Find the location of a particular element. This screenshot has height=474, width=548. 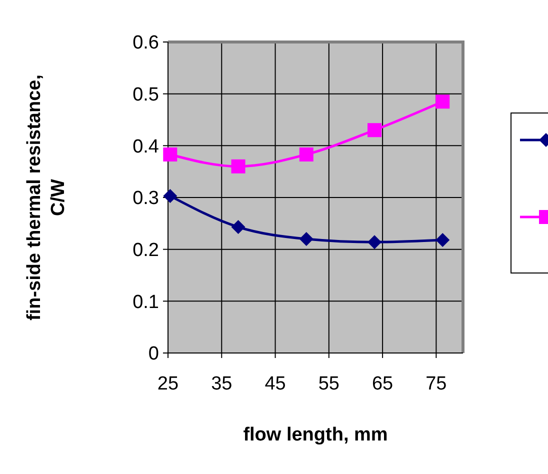

x-tick-label: 55 is located at coordinates (329, 384).